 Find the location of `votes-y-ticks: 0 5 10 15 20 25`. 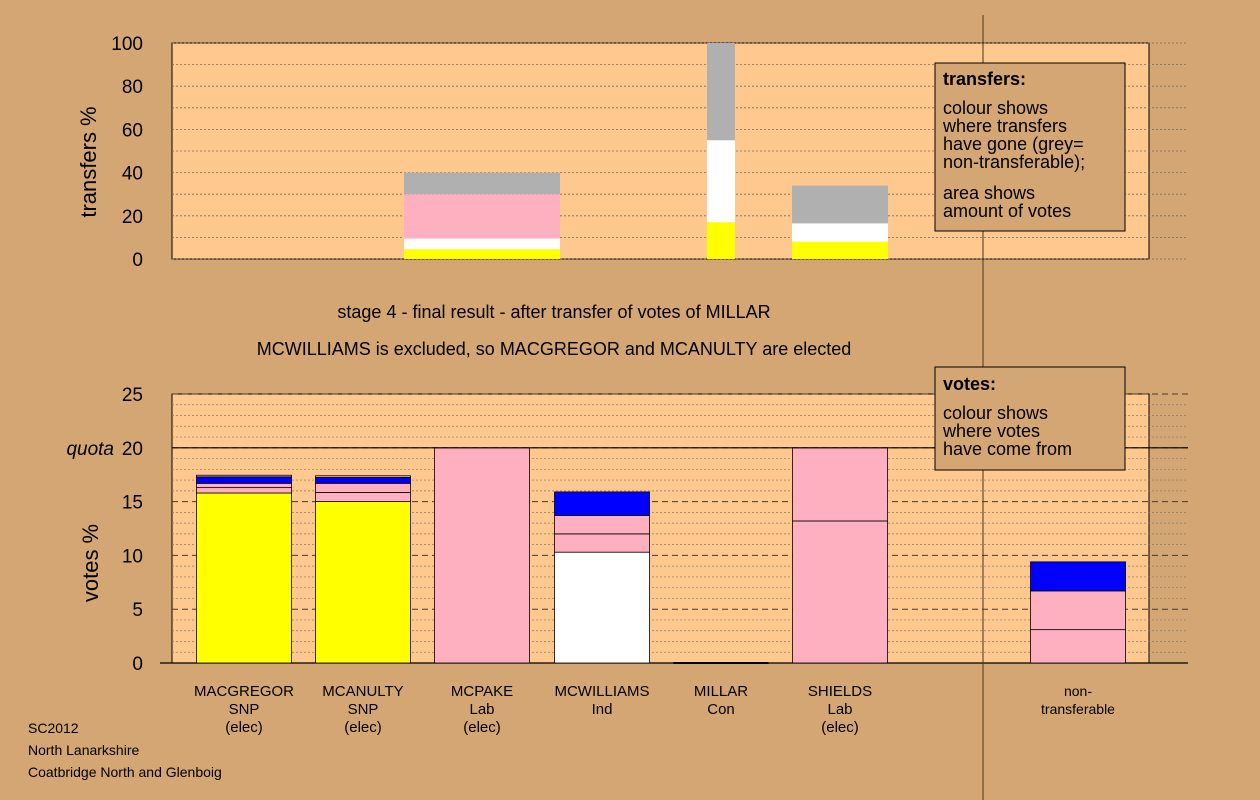

votes-y-ticks: 0 5 10 15 20 25 is located at coordinates (132, 530).